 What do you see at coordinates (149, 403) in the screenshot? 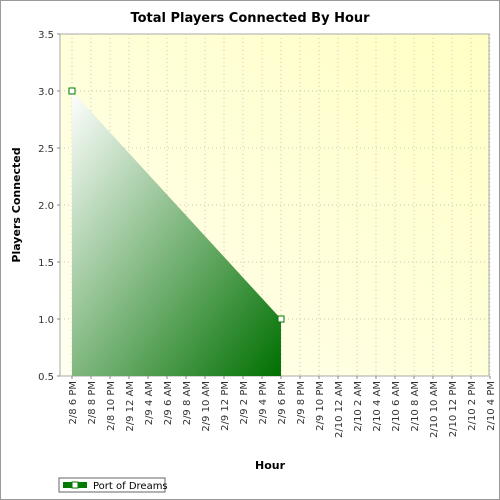
I see `x-tick-label: 2/9 4 AM` at bounding box center [149, 403].